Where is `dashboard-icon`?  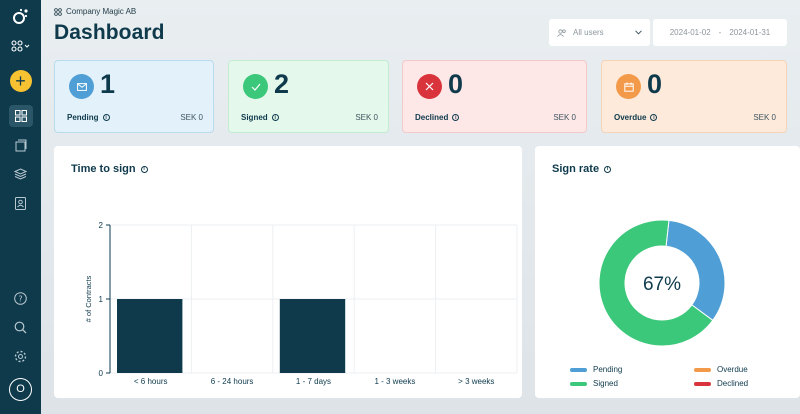 dashboard-icon is located at coordinates (20, 116).